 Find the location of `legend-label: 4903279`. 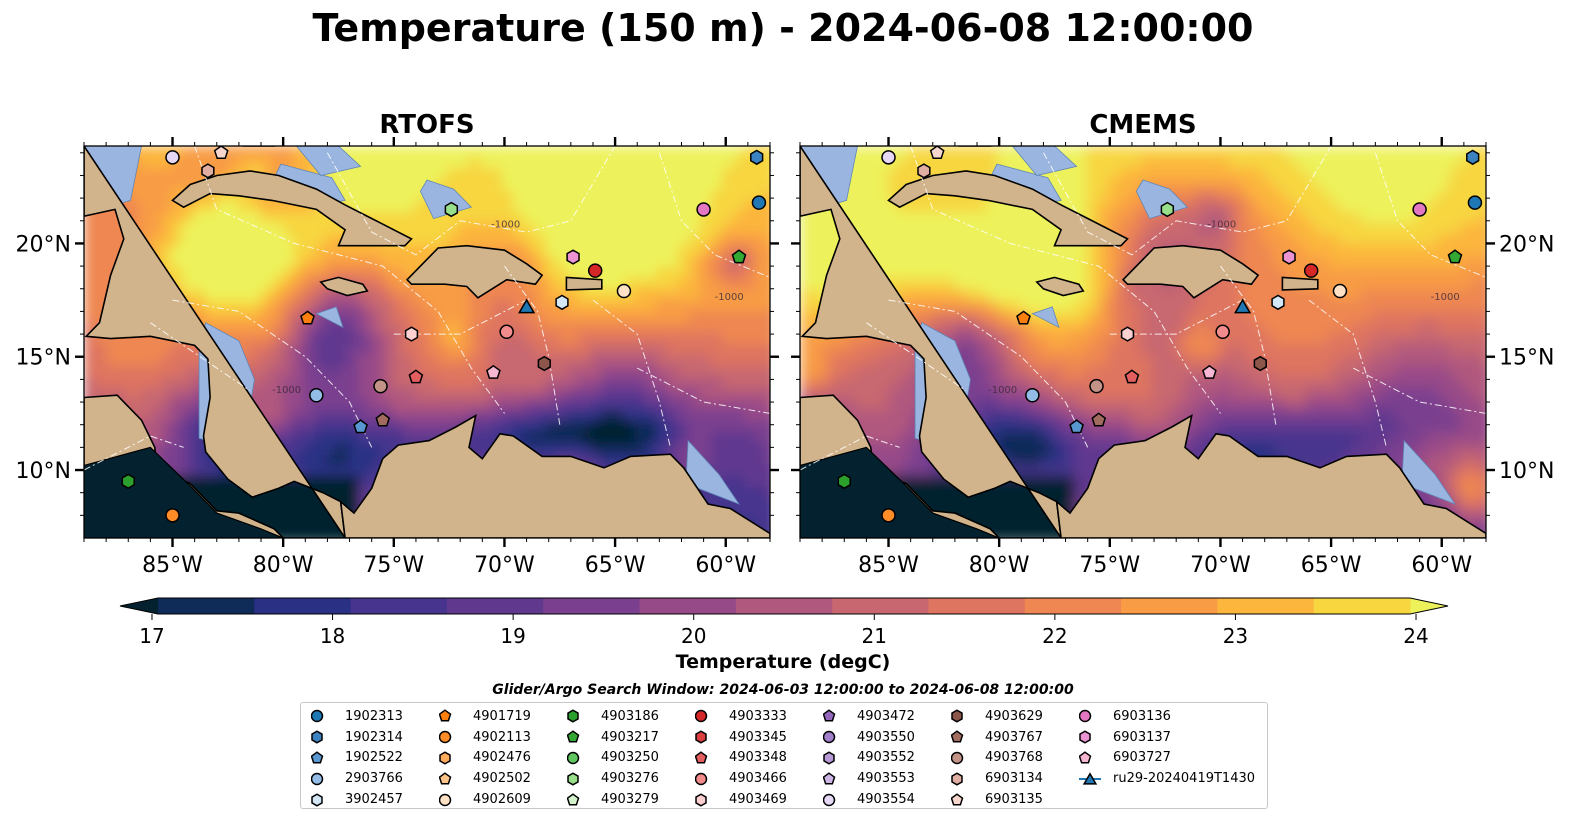

legend-label: 4903279 is located at coordinates (630, 800).